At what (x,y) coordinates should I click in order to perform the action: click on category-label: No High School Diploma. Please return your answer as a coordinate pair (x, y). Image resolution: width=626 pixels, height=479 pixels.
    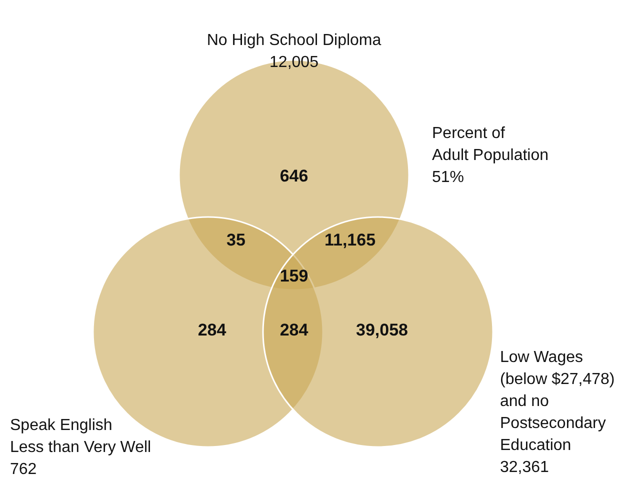
    Looking at the image, I should click on (294, 40).